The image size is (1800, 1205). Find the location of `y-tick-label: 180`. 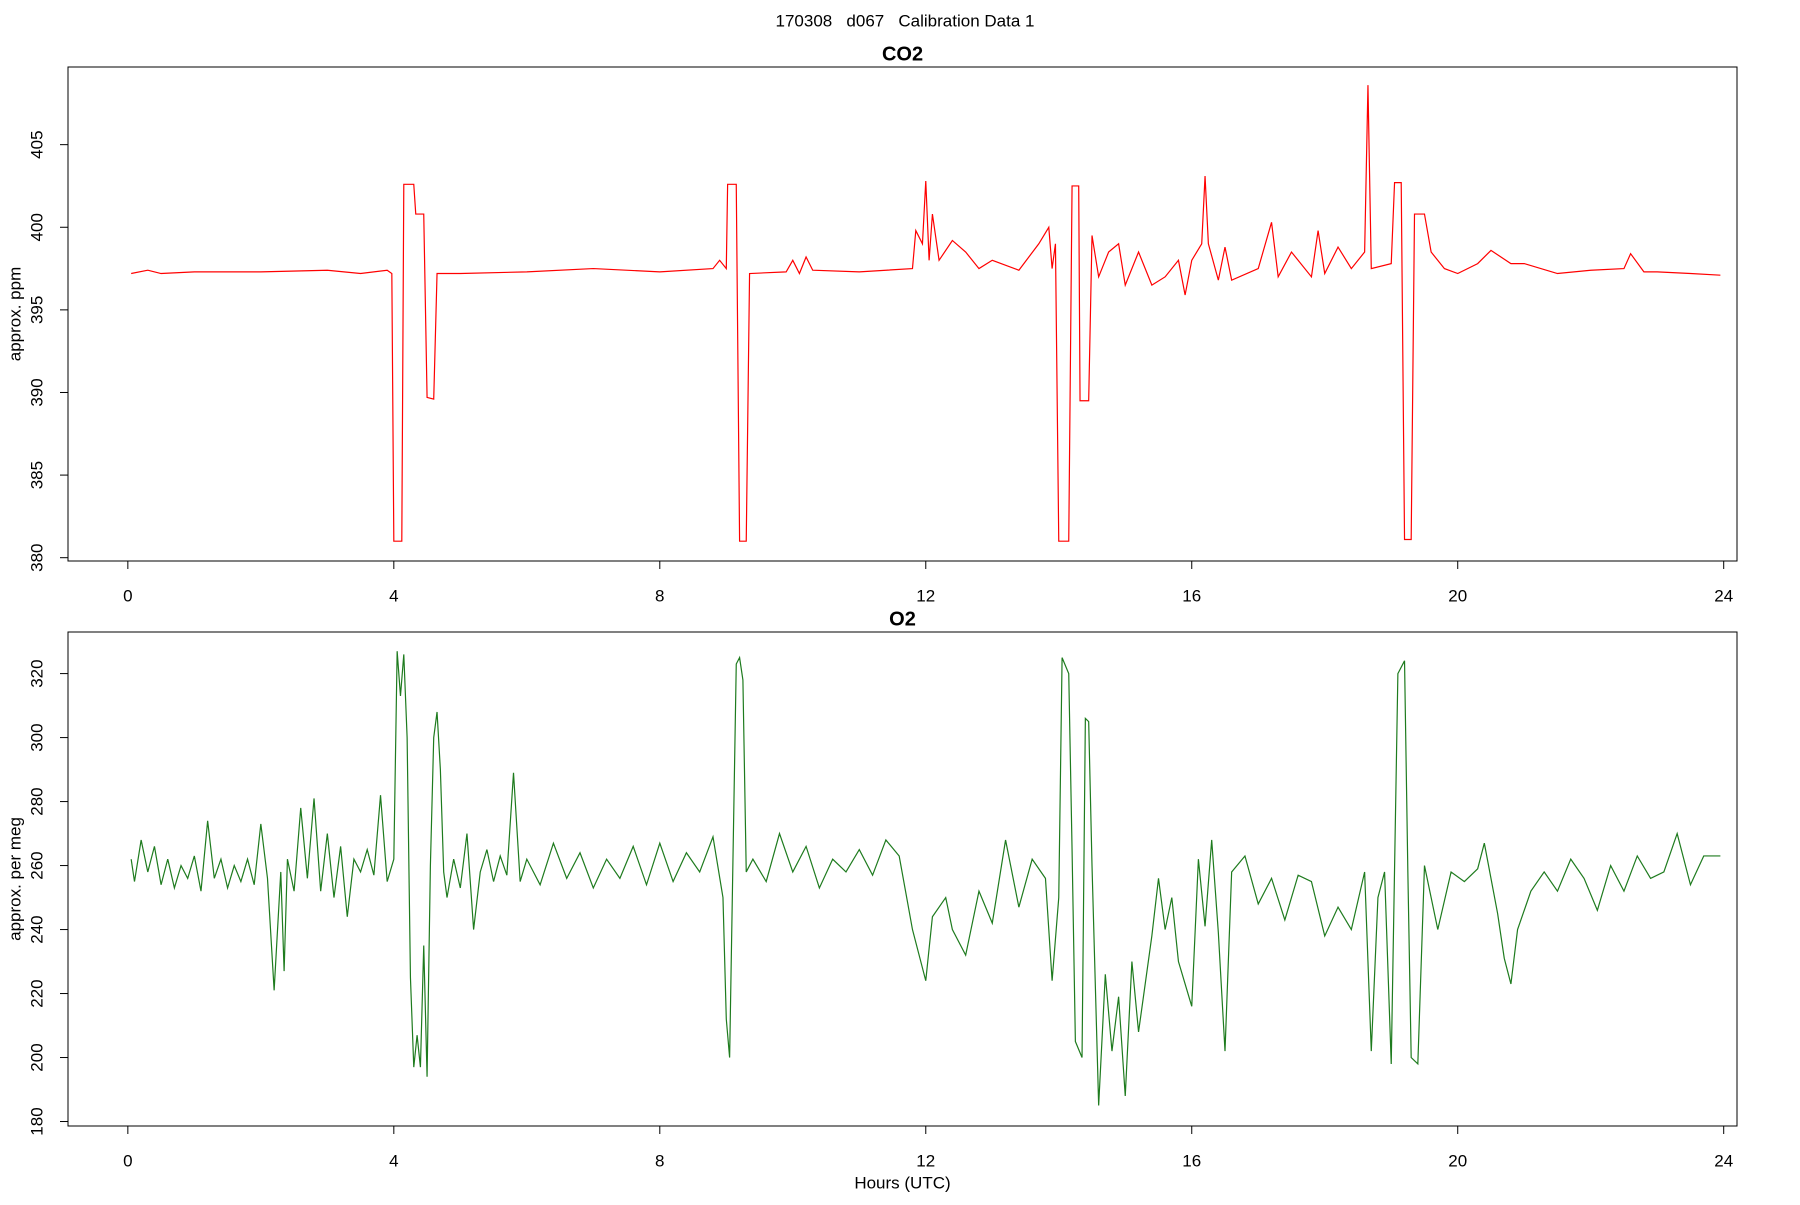

y-tick-label: 180 is located at coordinates (36, 1121).